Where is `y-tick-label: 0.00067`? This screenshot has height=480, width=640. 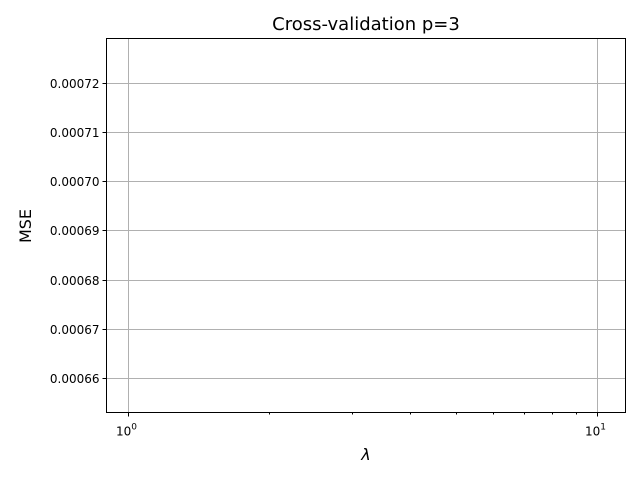 y-tick-label: 0.00067 is located at coordinates (75, 330).